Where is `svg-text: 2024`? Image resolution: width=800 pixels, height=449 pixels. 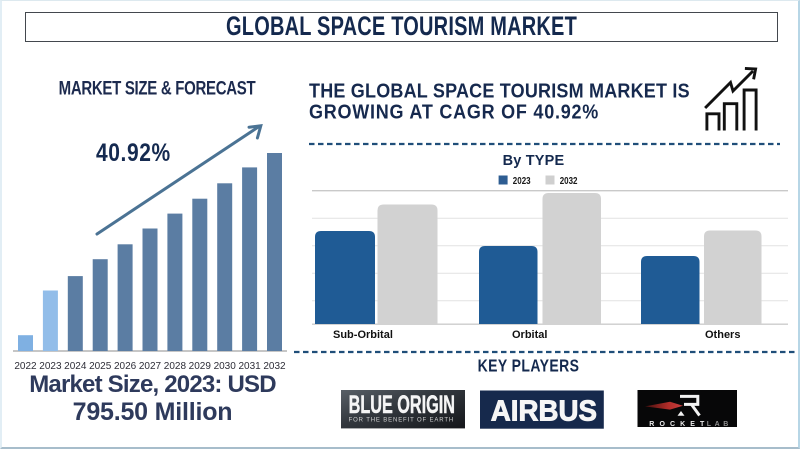
svg-text: 2024 is located at coordinates (75, 366).